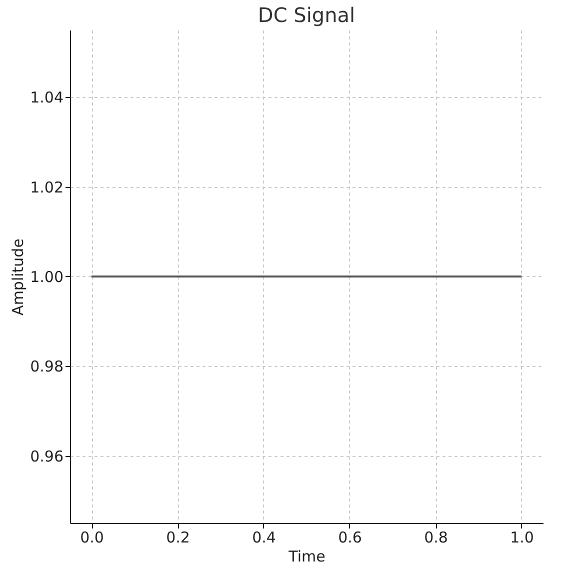 This screenshot has width=573, height=572. Describe the element at coordinates (47, 277) in the screenshot. I see `y-tick-label: 1.00` at that location.